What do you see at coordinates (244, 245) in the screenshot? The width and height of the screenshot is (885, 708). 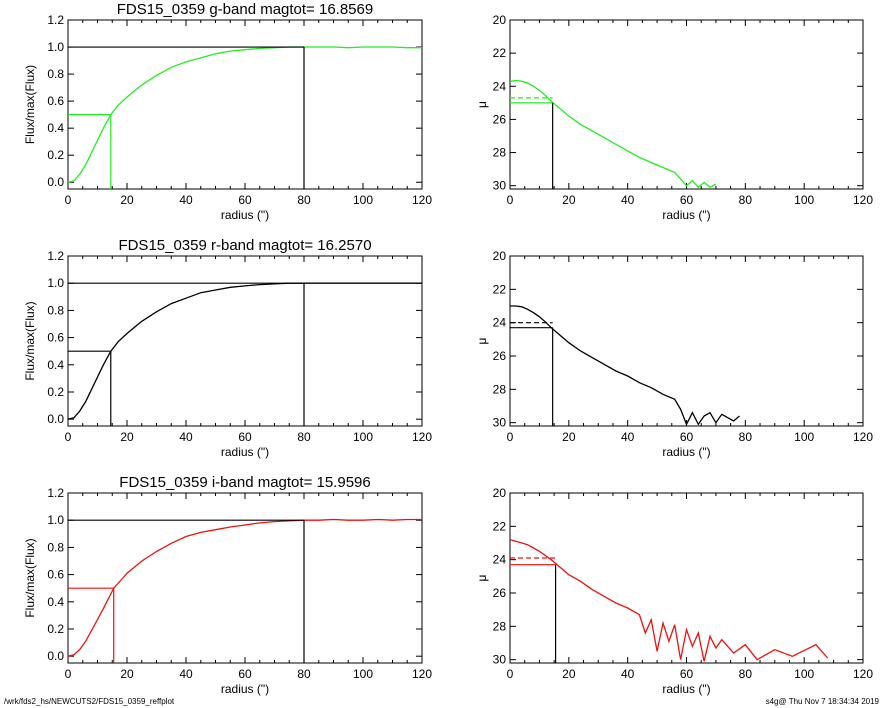 I see `chart-title: FDS15_0359 r-band magtot= 16.2570` at bounding box center [244, 245].